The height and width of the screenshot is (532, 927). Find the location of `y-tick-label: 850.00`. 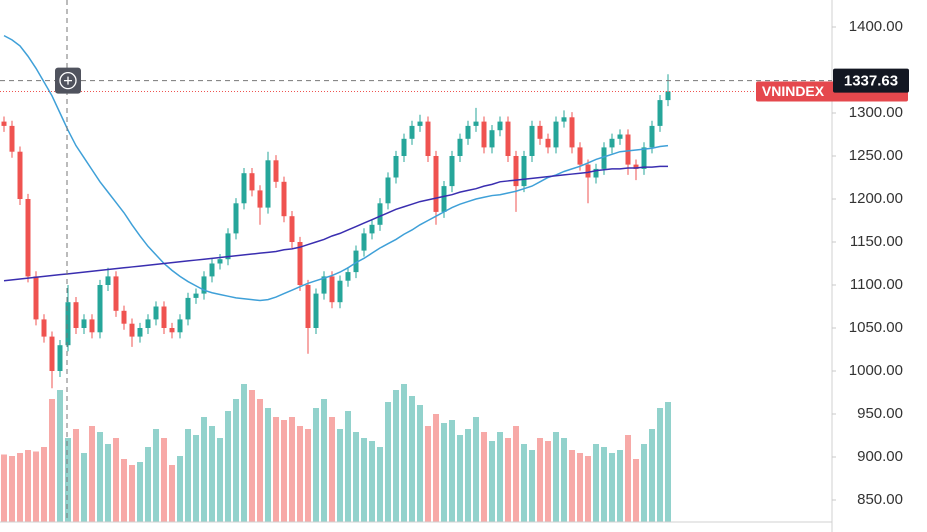

y-tick-label: 850.00 is located at coordinates (880, 499).